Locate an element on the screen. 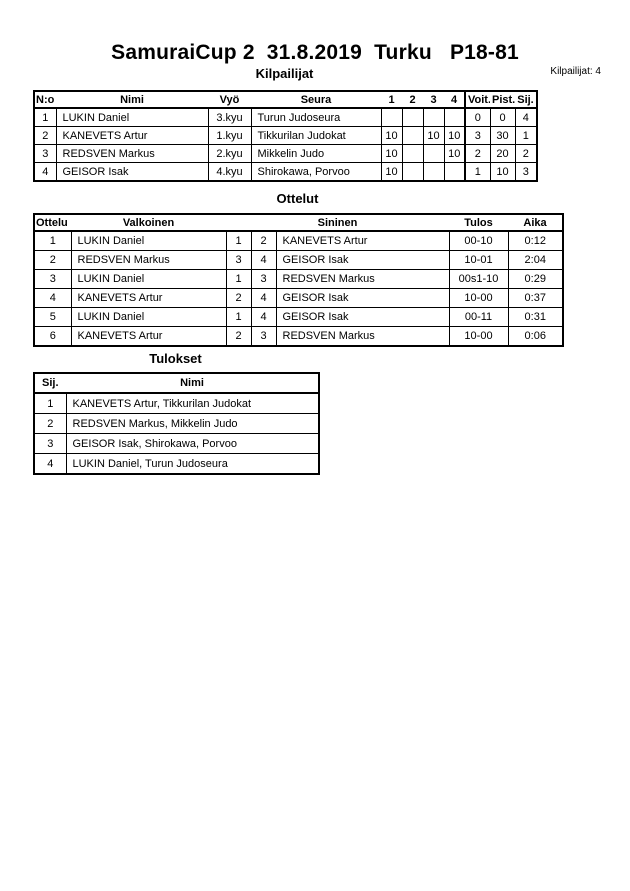 The height and width of the screenshot is (891, 630). results-header-row: Sij. Nimi is located at coordinates (176, 383).